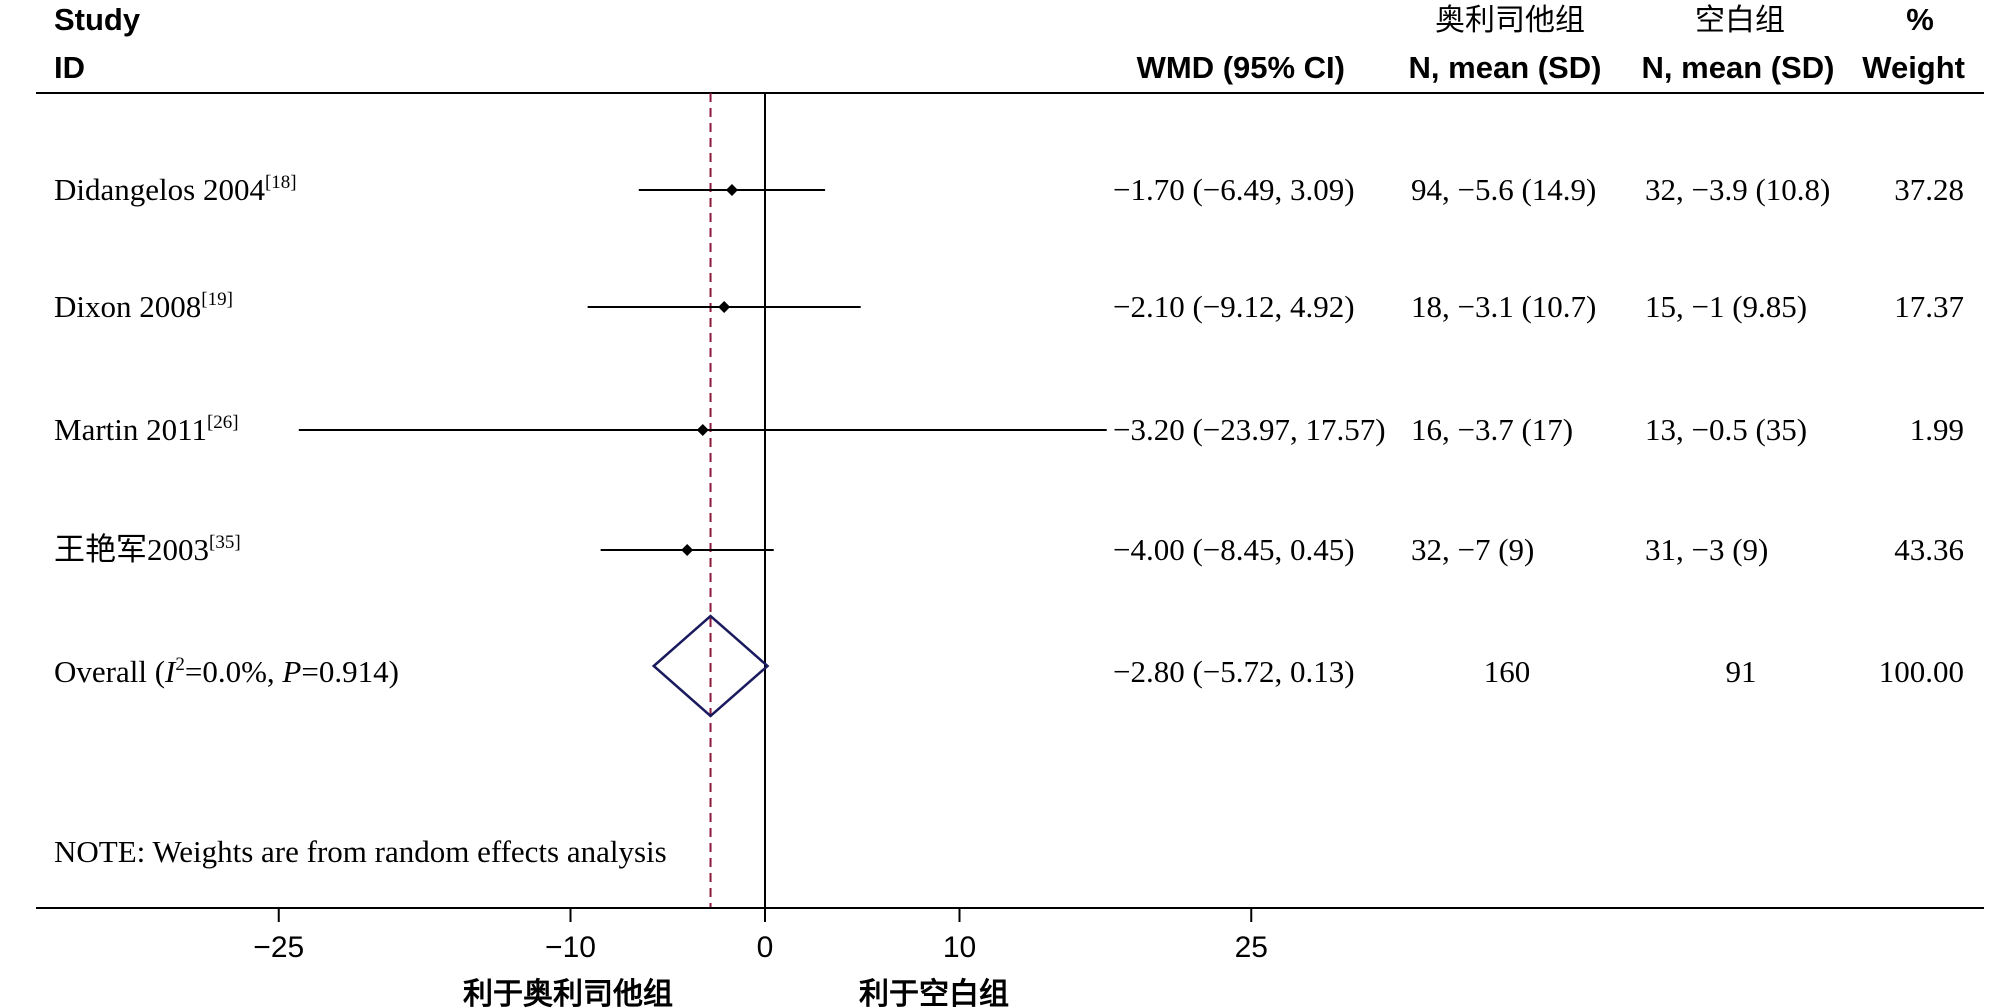 This screenshot has height=1008, width=2008. What do you see at coordinates (934, 992) in the screenshot?
I see `favors-right-label: 利于空白组` at bounding box center [934, 992].